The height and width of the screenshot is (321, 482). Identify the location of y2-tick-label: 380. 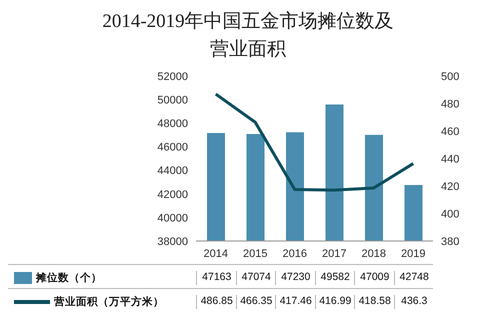
(450, 242).